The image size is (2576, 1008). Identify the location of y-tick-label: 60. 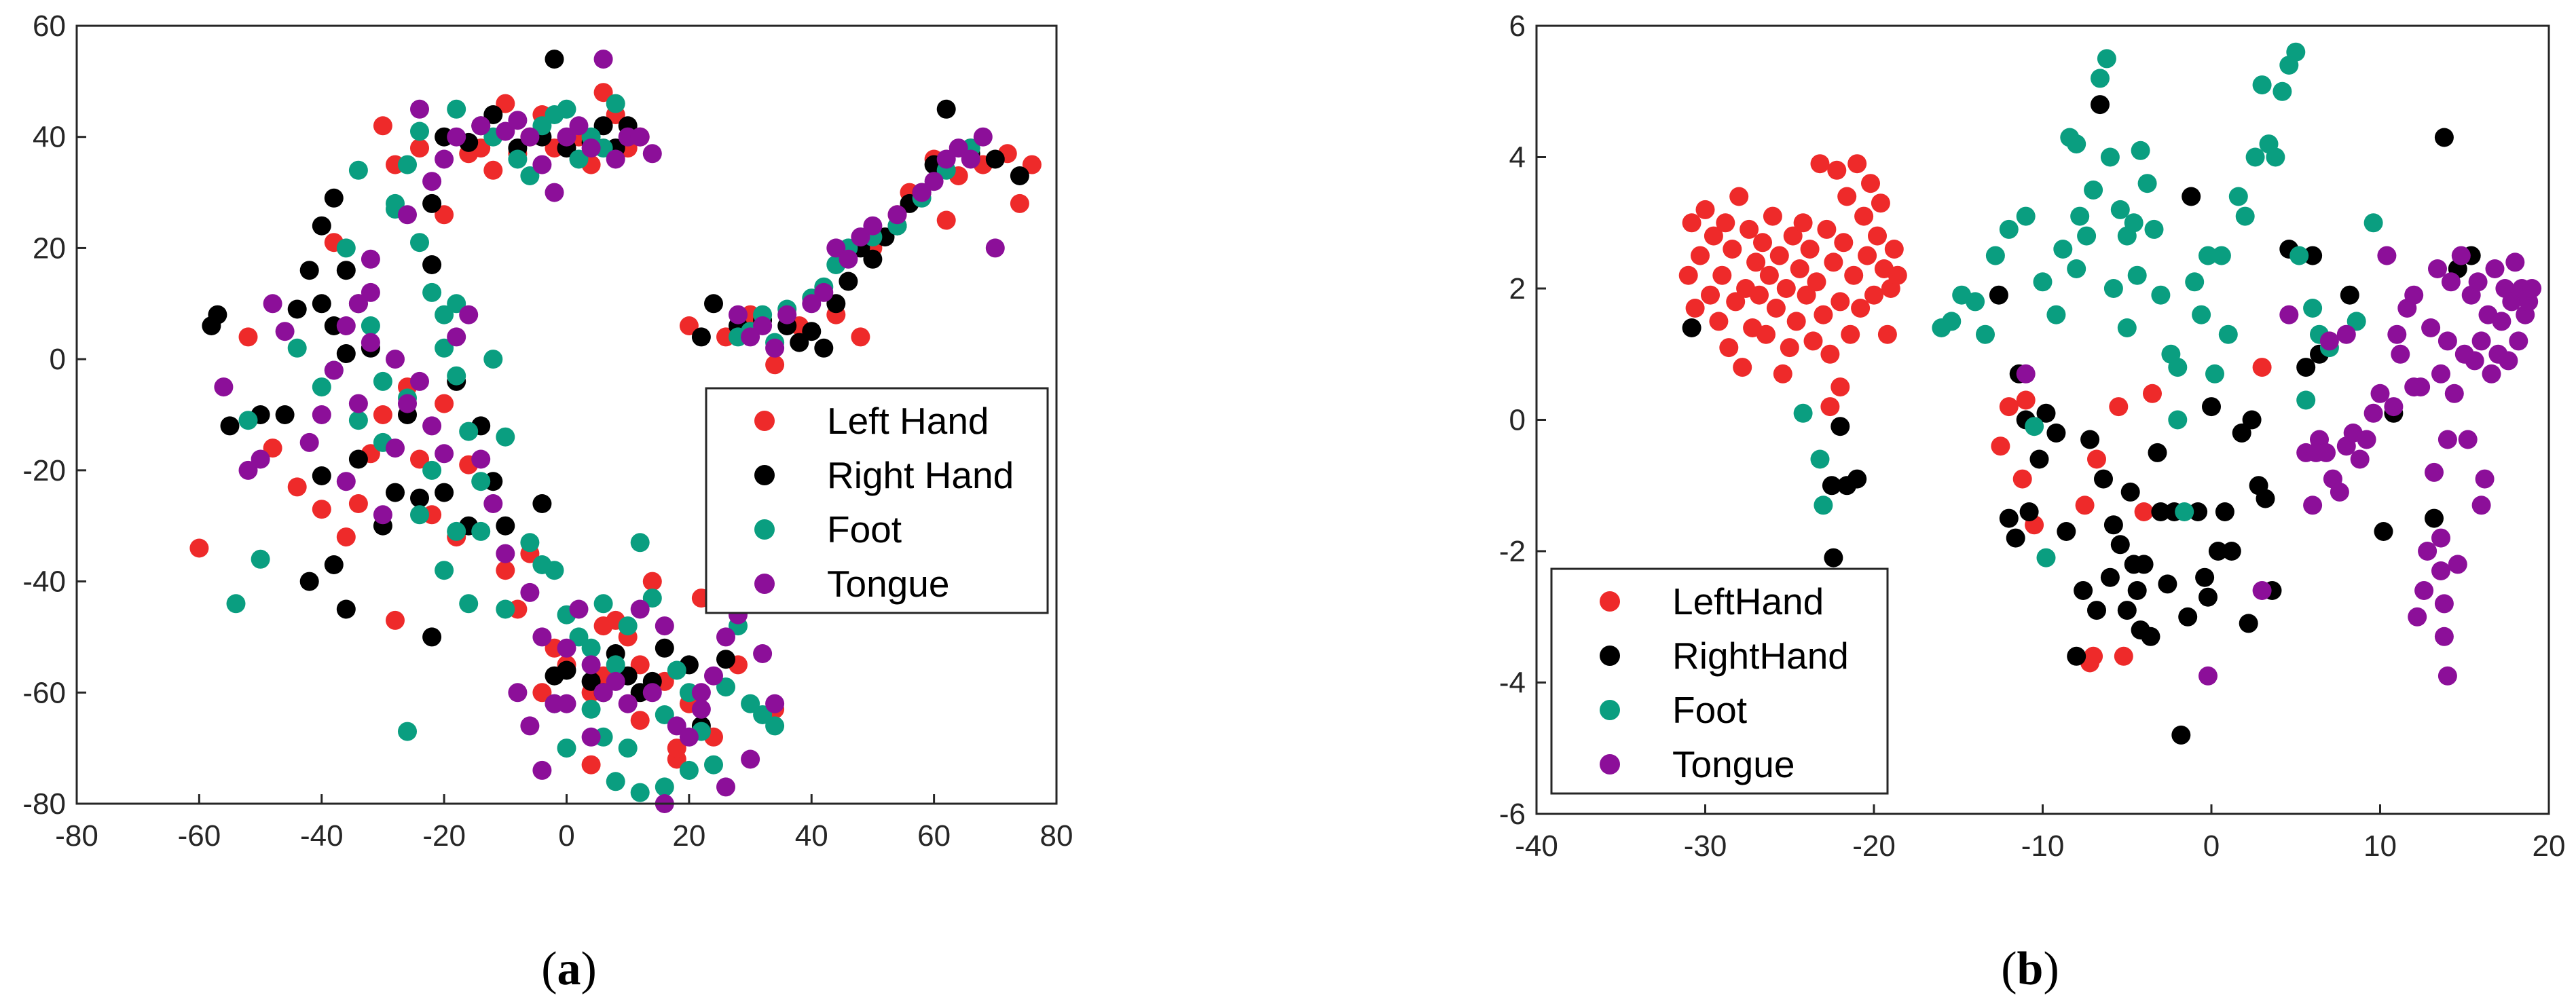
(49, 27).